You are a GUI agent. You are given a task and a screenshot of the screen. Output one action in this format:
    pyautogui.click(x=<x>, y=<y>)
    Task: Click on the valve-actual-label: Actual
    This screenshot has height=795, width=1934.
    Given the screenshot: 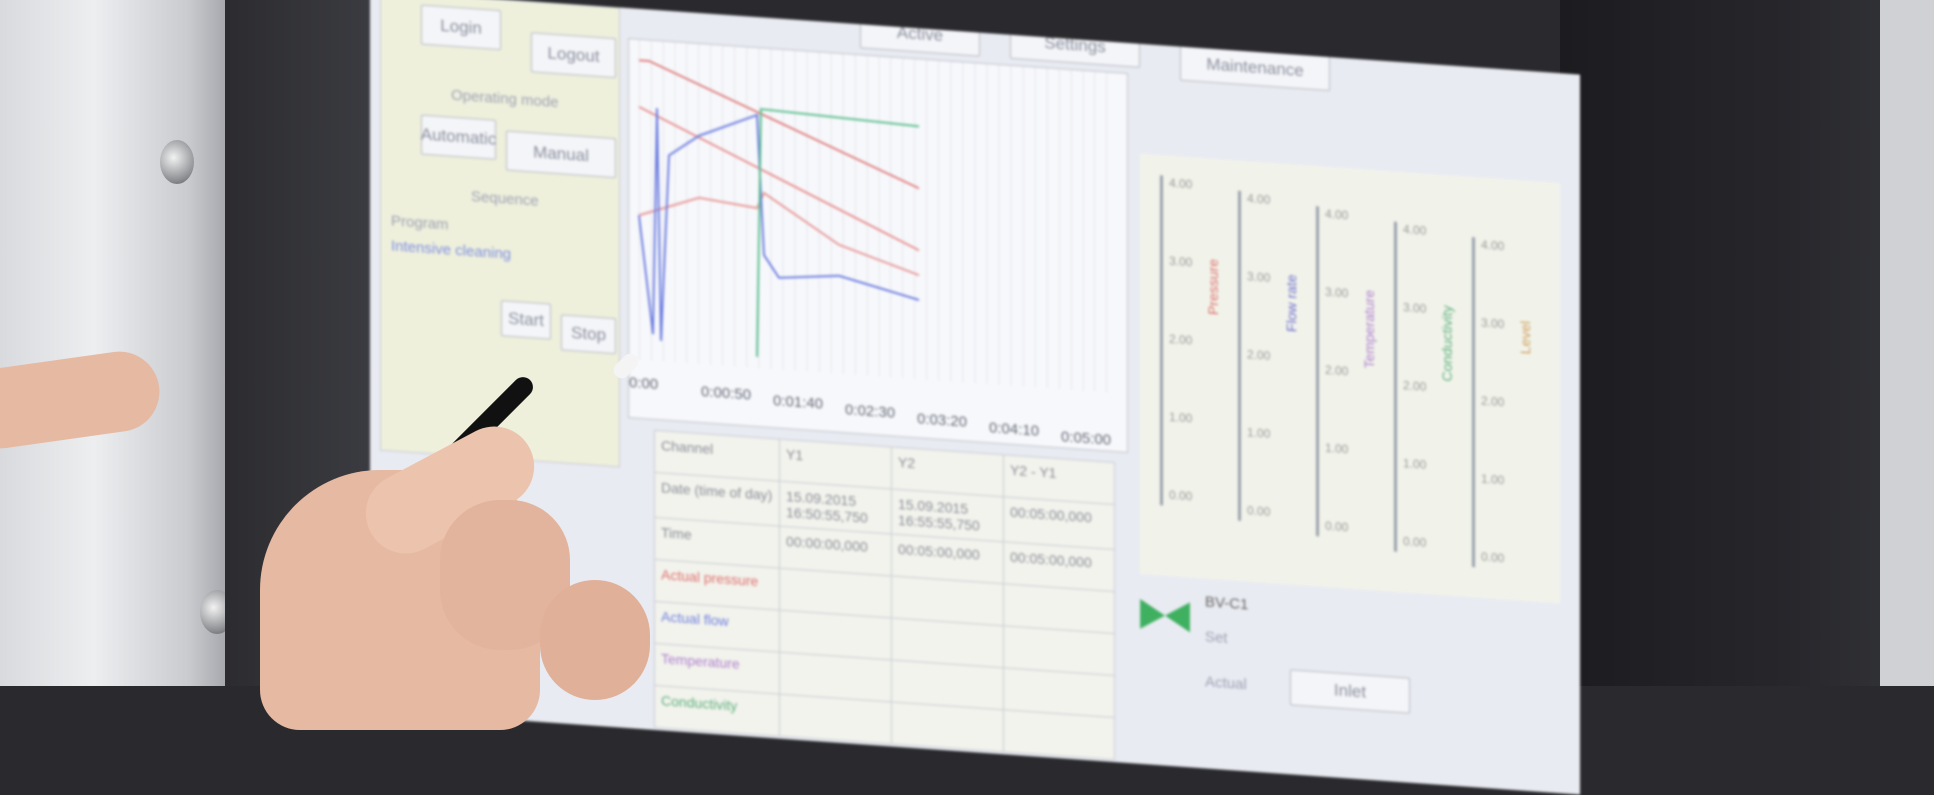 What is the action you would take?
    pyautogui.click(x=1226, y=683)
    